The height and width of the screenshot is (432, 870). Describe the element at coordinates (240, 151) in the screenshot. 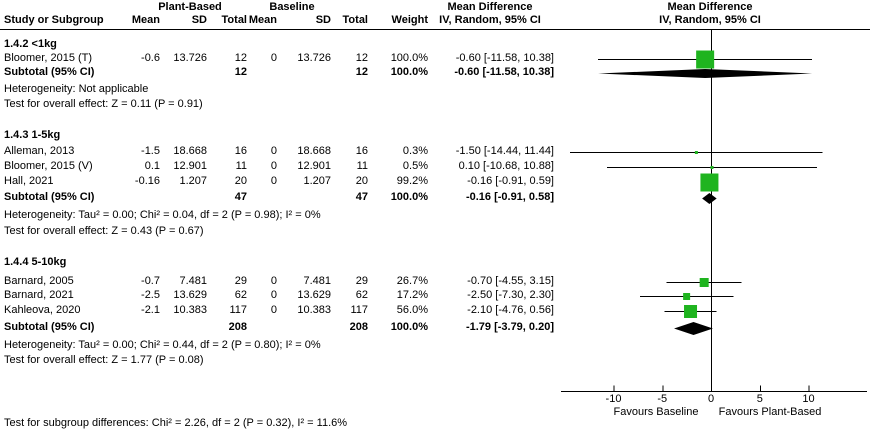

I see `study-total-plant: 16` at that location.